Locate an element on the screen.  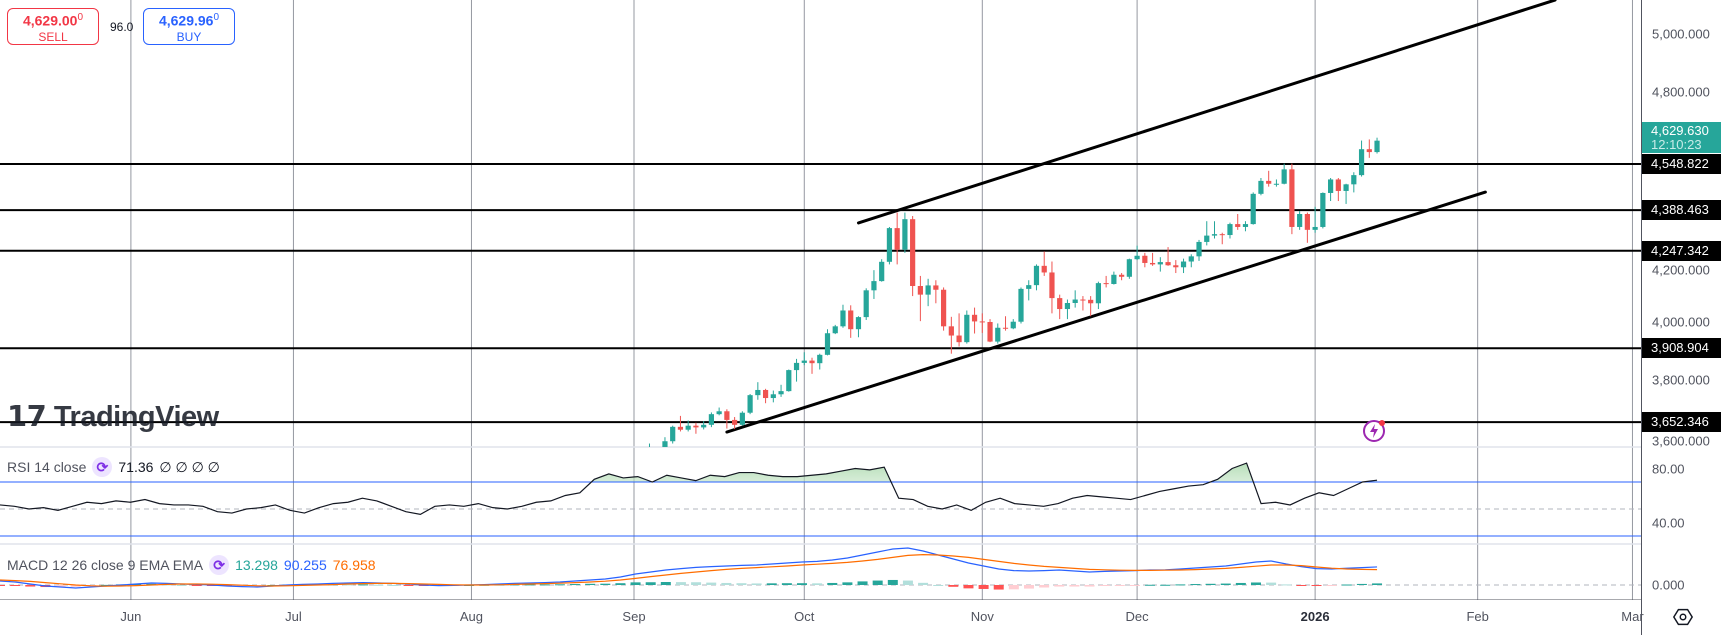
sell-button: 4,629.000 SELL is located at coordinates (53, 26).